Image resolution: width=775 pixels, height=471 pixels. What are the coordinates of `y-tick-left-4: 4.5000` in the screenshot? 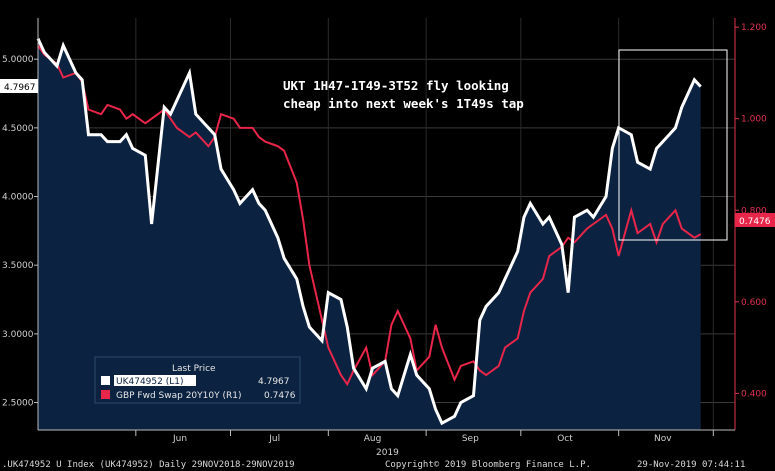 It's located at (18, 129).